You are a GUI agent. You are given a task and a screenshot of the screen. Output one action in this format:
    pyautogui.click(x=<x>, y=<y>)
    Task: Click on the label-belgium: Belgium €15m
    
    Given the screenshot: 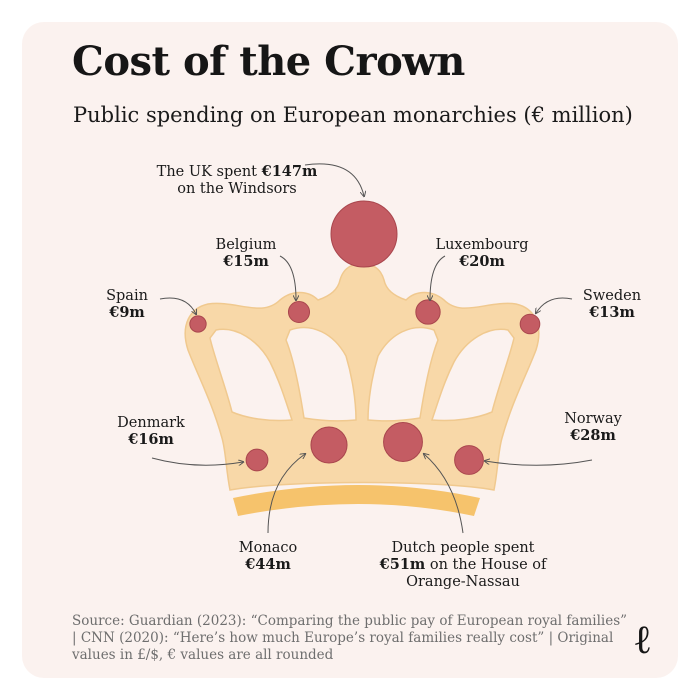 What is the action you would take?
    pyautogui.click(x=246, y=253)
    